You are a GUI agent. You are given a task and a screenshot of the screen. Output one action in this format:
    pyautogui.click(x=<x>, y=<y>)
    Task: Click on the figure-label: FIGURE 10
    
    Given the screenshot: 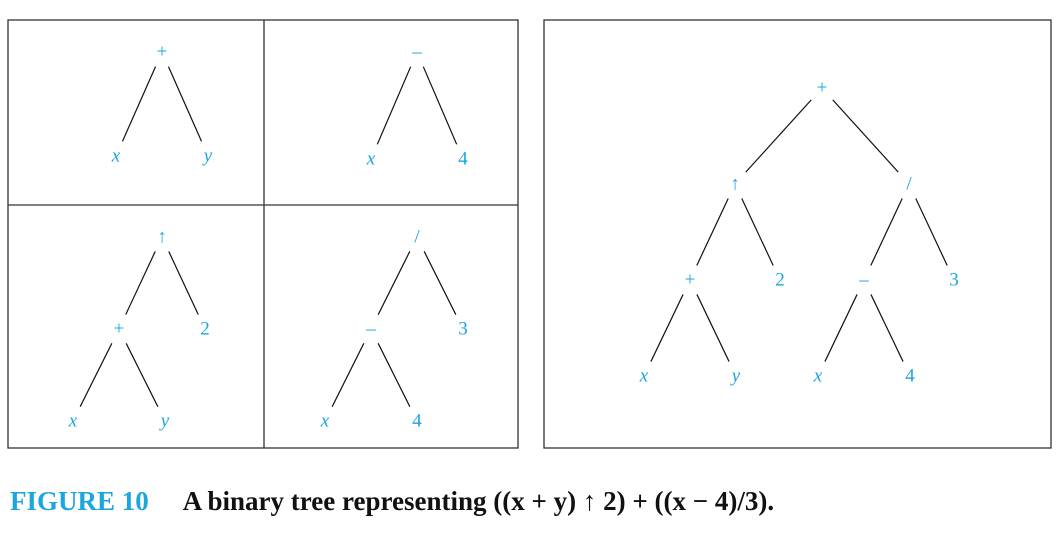 What is the action you would take?
    pyautogui.click(x=79, y=501)
    